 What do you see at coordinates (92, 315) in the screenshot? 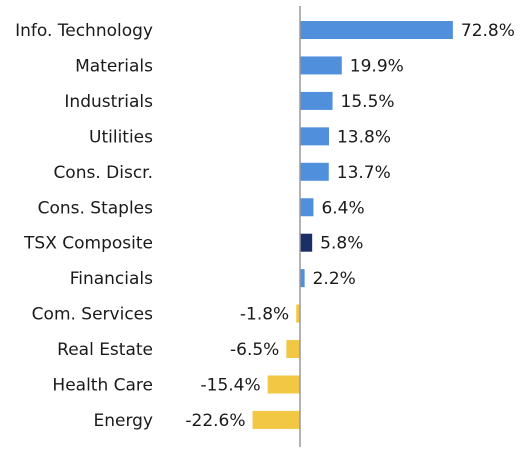
I see `category-label: Com. Services` at bounding box center [92, 315].